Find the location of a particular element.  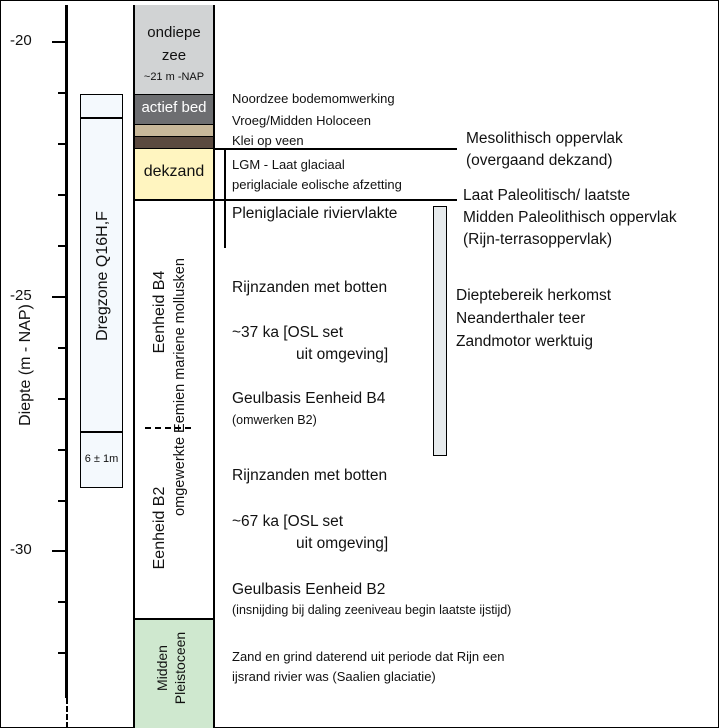

tick-label-minus-30: -30 is located at coordinates (21, 549).